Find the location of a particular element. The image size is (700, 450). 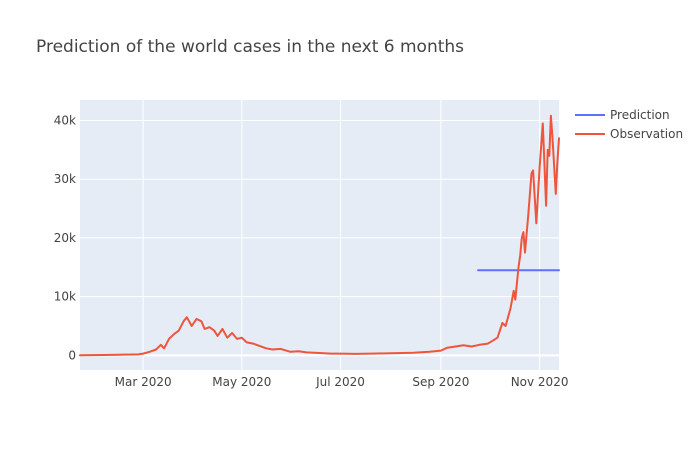

x-tick-label: Sep 2020 is located at coordinates (440, 382).